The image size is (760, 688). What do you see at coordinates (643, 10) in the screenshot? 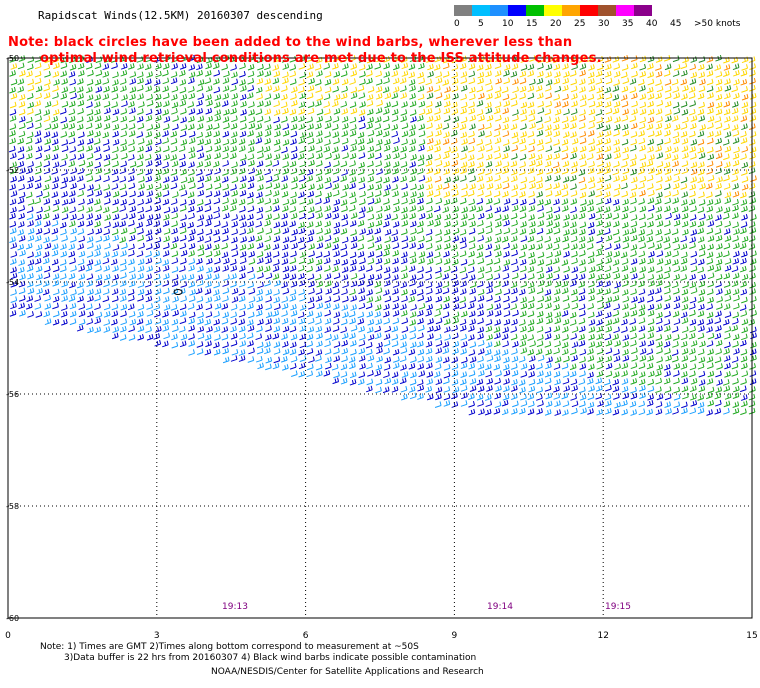
I see `legend-swatch` at bounding box center [643, 10].